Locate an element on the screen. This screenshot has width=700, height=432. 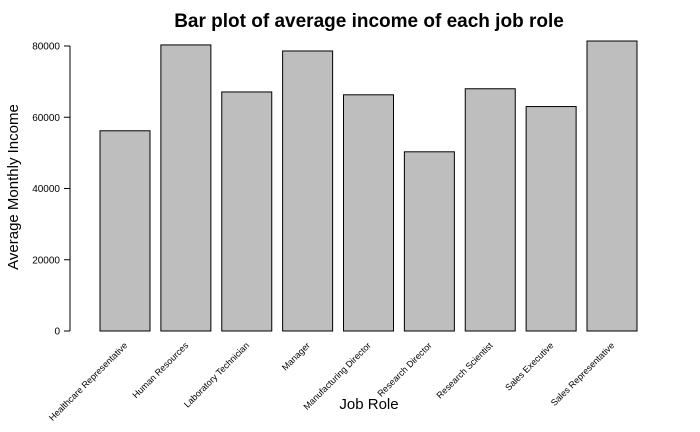
x-tick-label: Sales Representative is located at coordinates (583, 374).